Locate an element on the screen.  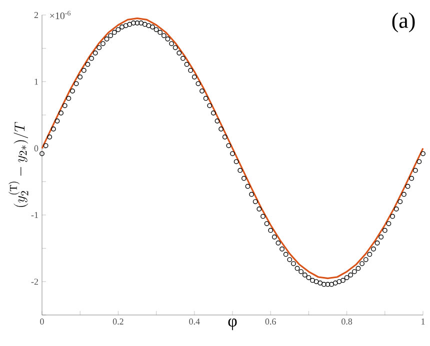
y-tick-label: 0 is located at coordinates (36, 148).